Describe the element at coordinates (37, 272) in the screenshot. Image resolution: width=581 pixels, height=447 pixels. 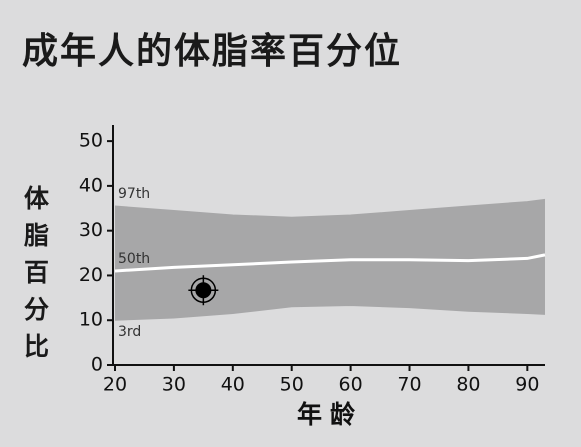
I see `y-axis-label: 体脂百分比` at that location.